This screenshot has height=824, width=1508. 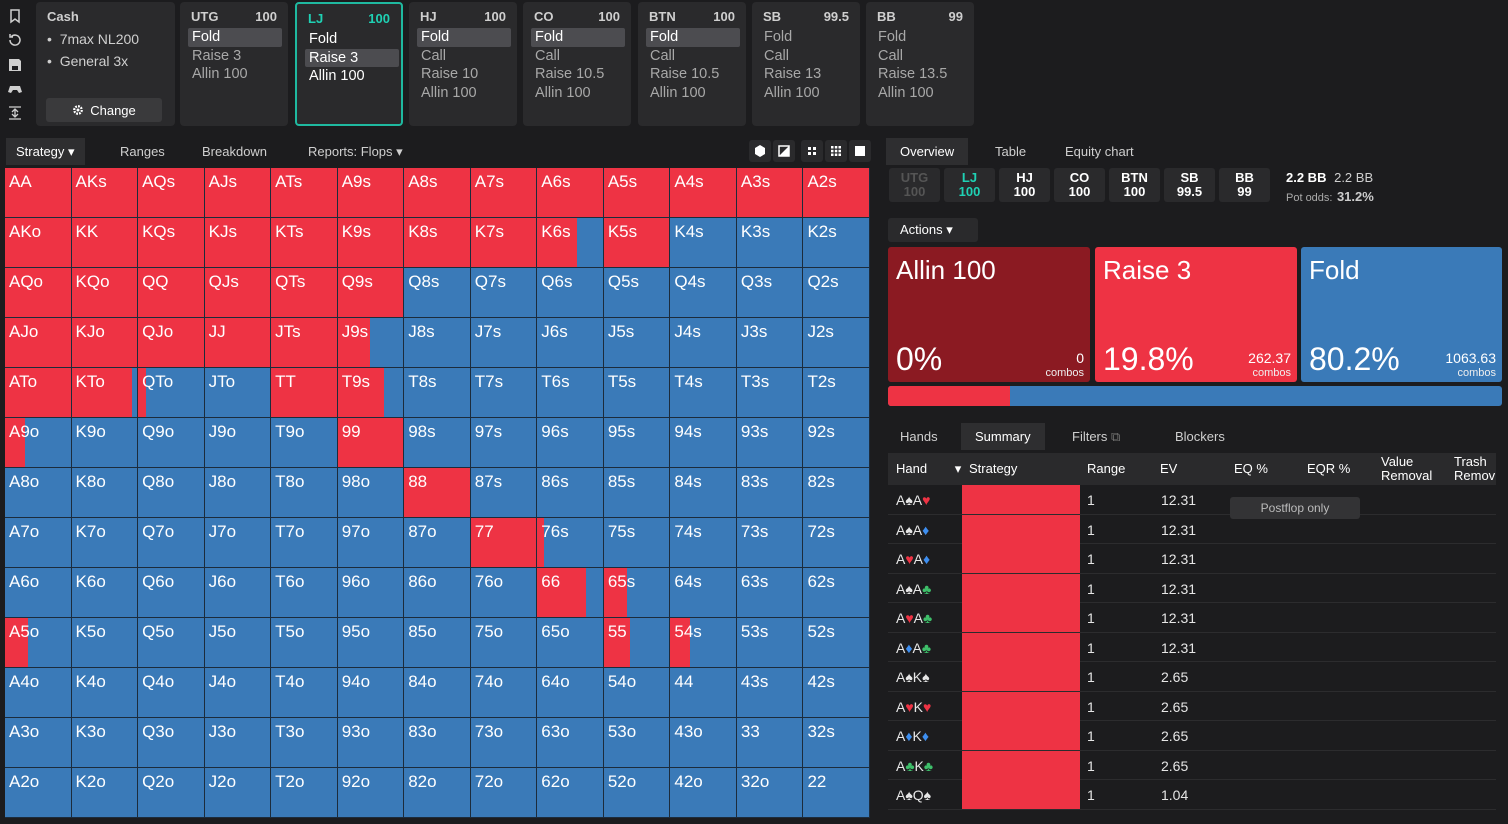 I want to click on table-row: A♥A♦ 1 12.31, so click(x=1192, y=559).